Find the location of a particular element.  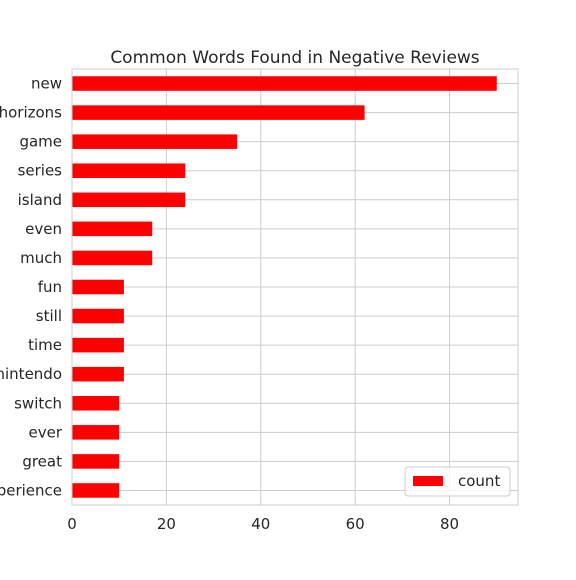

x-tick-label: 80 is located at coordinates (449, 524).